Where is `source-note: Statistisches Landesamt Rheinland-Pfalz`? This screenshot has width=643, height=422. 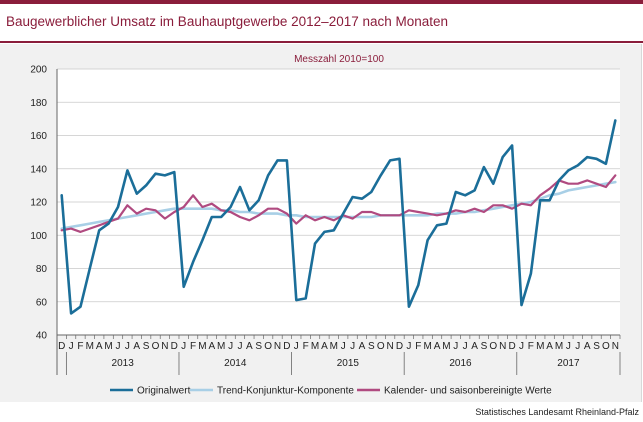 source-note: Statistisches Landesamt Rheinland-Pfalz is located at coordinates (557, 412).